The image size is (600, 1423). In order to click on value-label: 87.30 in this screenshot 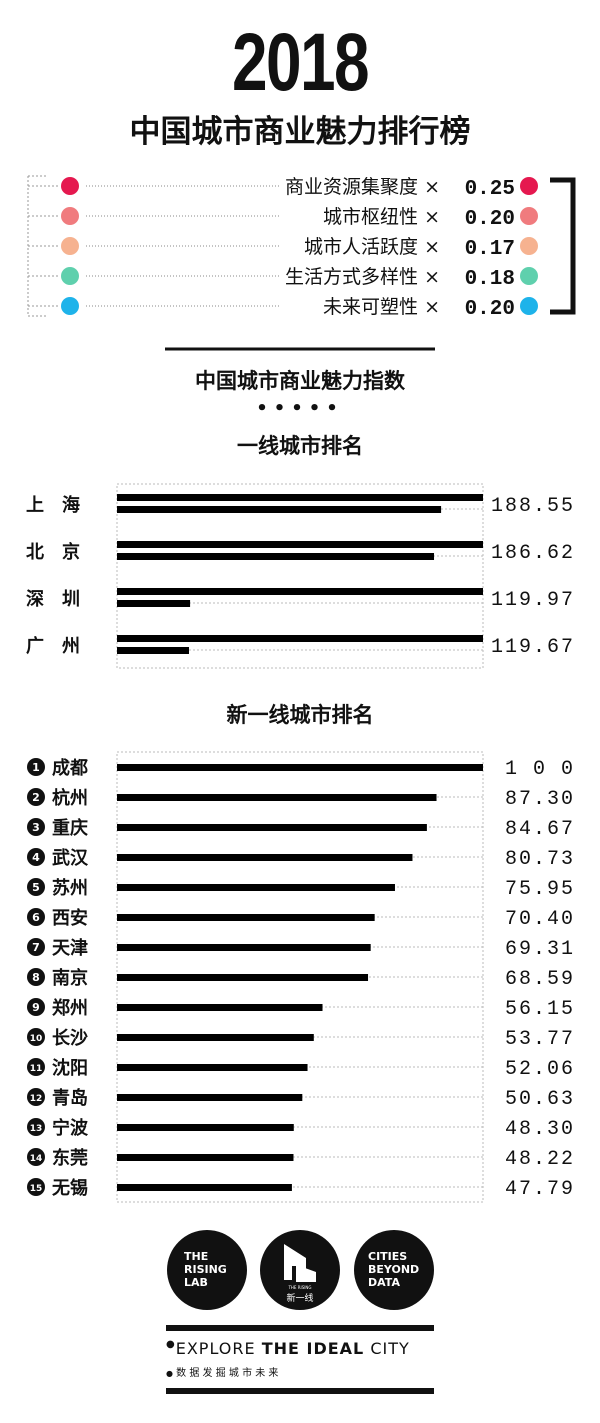, I will do `click(540, 799)`.